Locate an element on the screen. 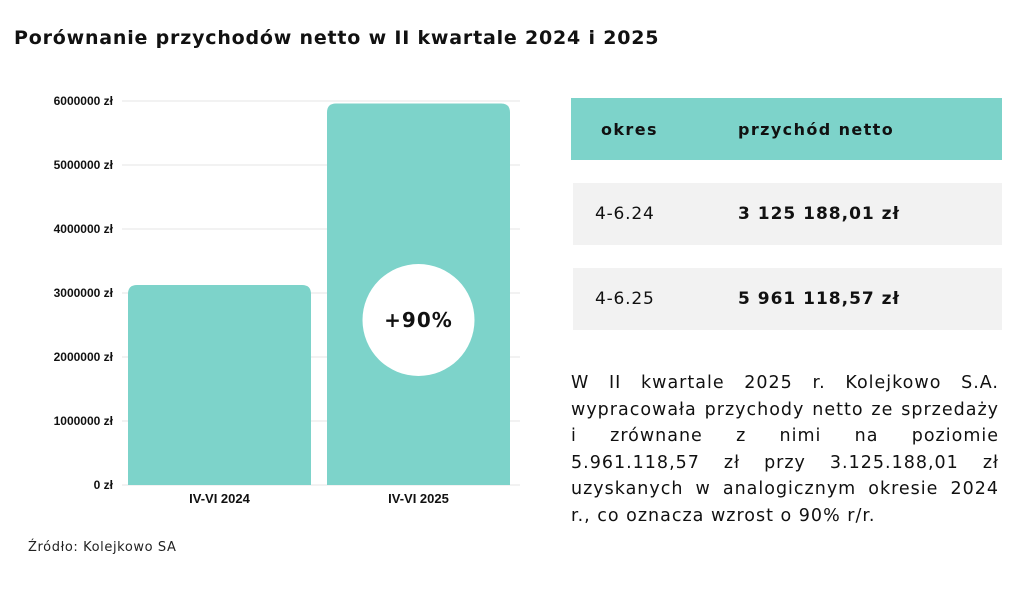 The image size is (1024, 590). y-tick-label: 3000000 zł is located at coordinates (84, 293).